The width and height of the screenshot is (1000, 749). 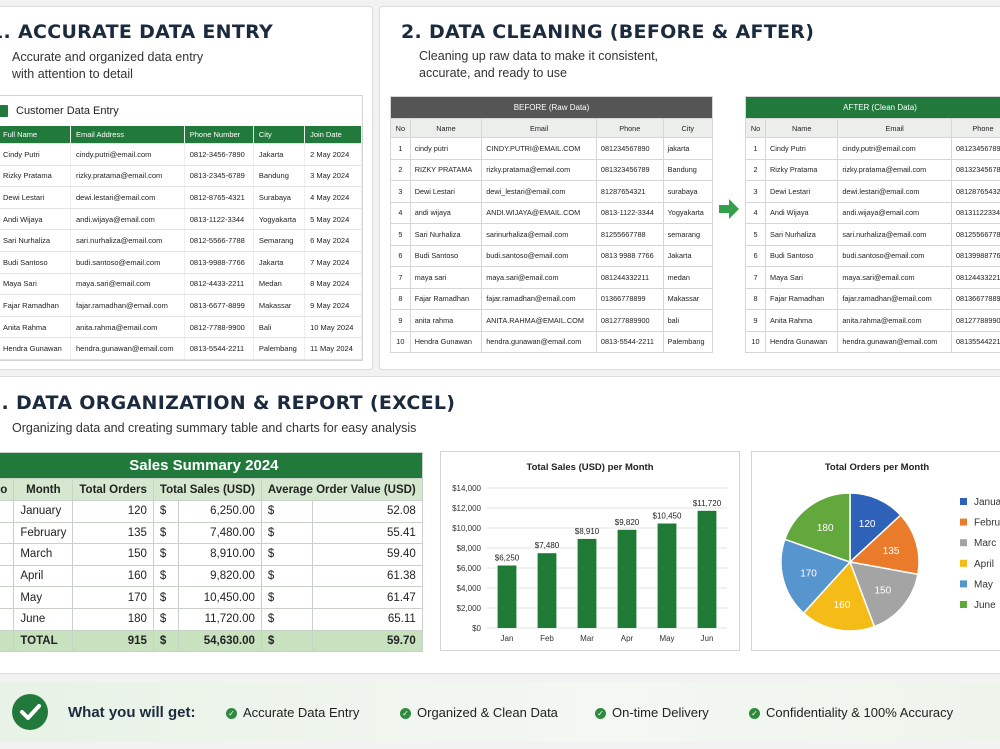 I want to click on table-cell: surabaya, so click(x=688, y=191).